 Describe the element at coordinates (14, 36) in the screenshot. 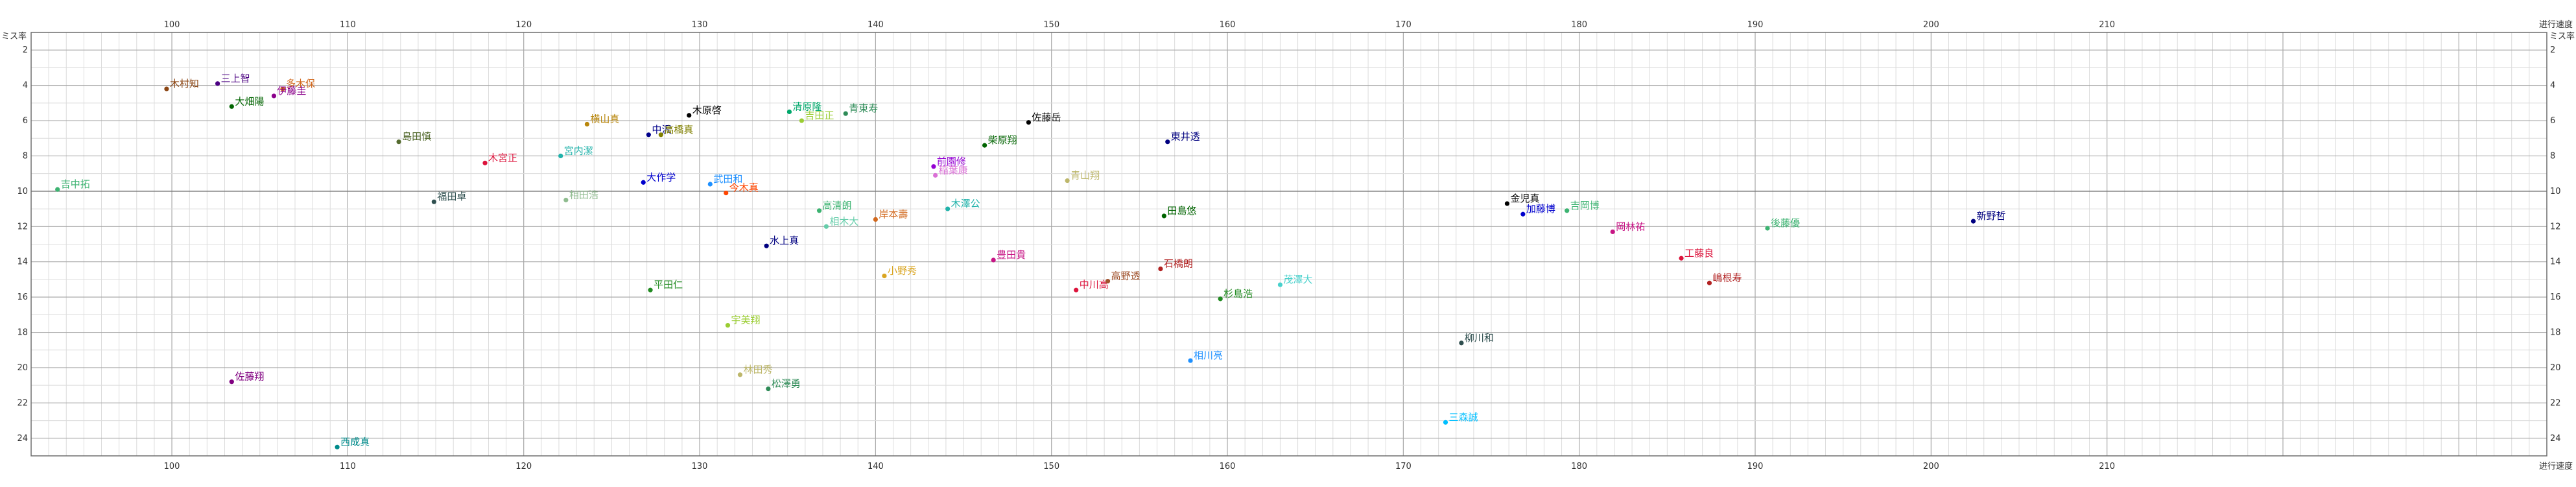

I see `y-axis-title-left: ミス率` at that location.